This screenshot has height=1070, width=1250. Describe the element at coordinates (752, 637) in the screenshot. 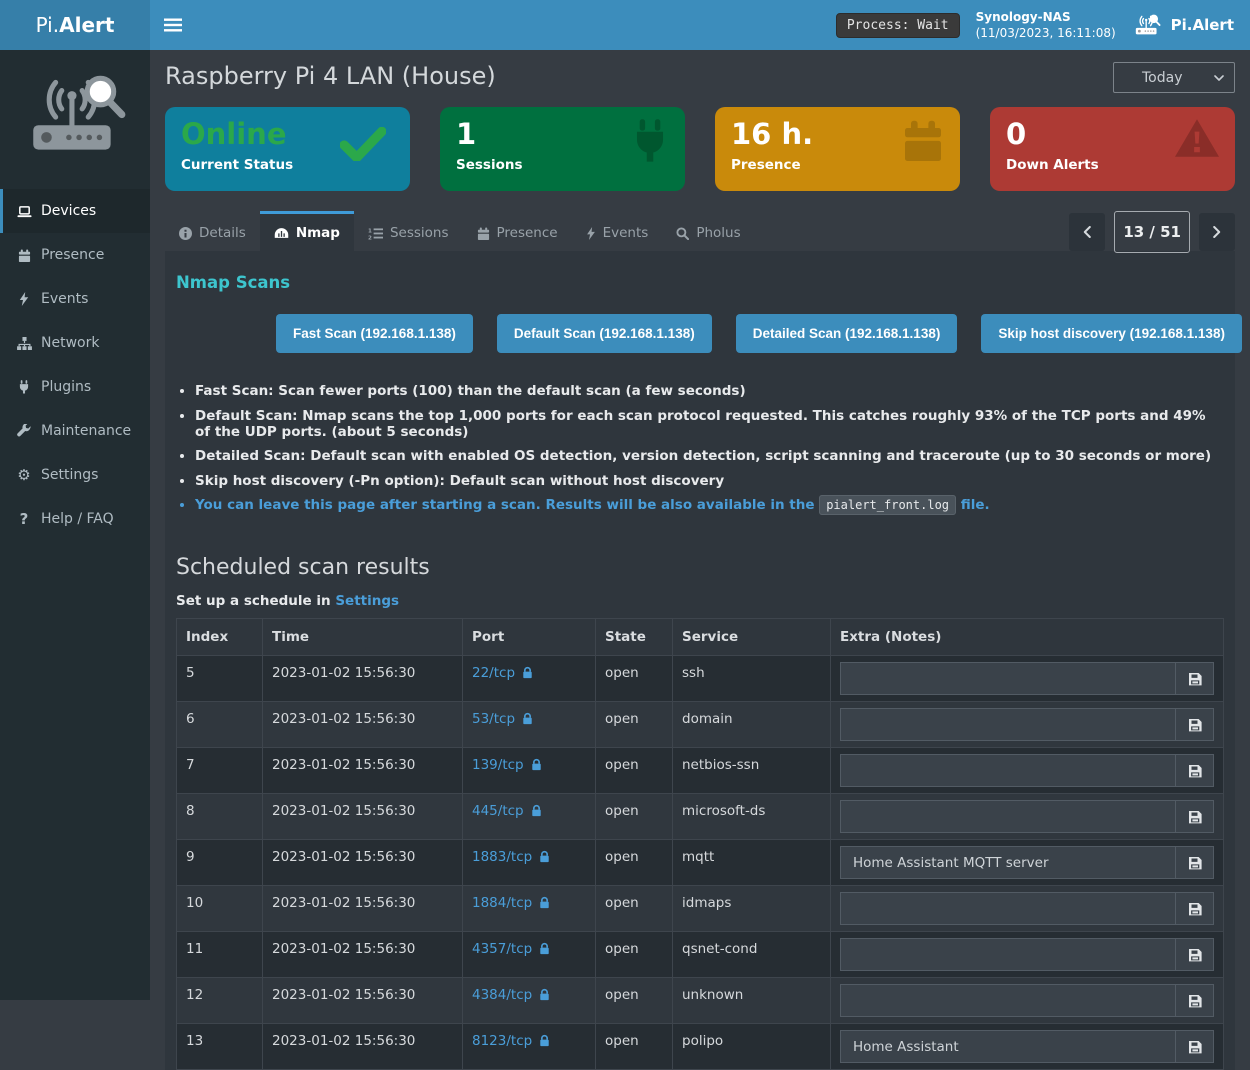

I see `col-service: Service` at that location.